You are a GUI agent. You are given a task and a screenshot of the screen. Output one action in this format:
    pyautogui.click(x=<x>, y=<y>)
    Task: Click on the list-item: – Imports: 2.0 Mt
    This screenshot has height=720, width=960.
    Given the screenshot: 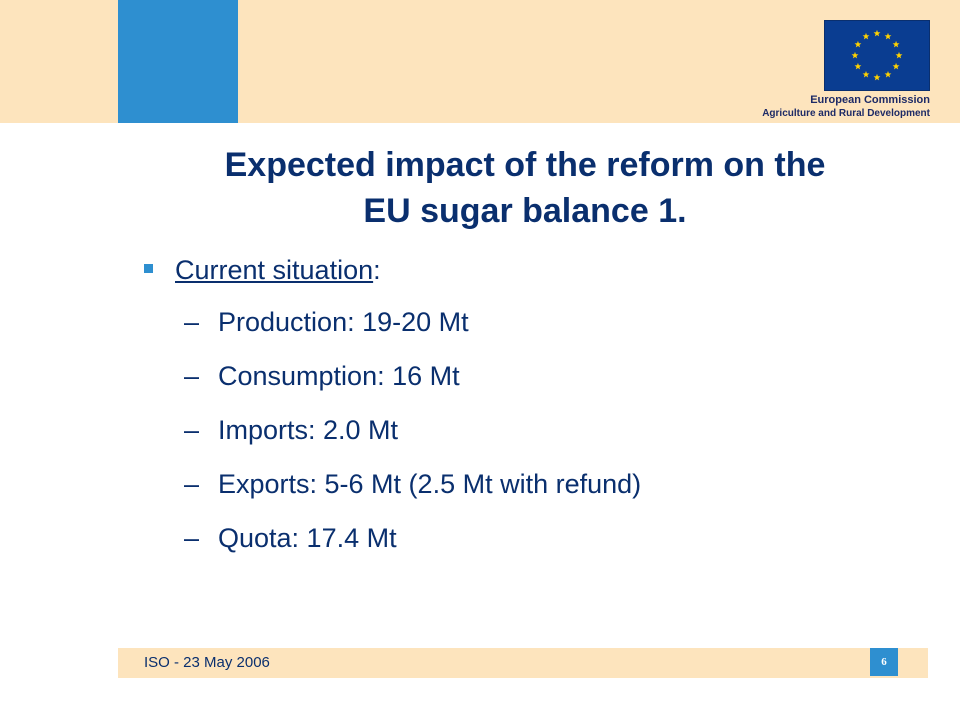 What is the action you would take?
    pyautogui.click(x=412, y=439)
    